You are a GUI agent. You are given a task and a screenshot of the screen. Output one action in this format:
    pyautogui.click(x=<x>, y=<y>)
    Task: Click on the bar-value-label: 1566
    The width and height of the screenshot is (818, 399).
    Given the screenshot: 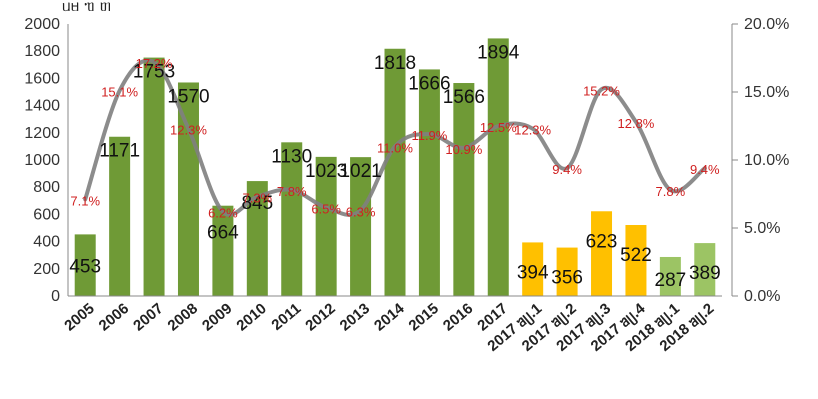 What is the action you would take?
    pyautogui.click(x=464, y=97)
    